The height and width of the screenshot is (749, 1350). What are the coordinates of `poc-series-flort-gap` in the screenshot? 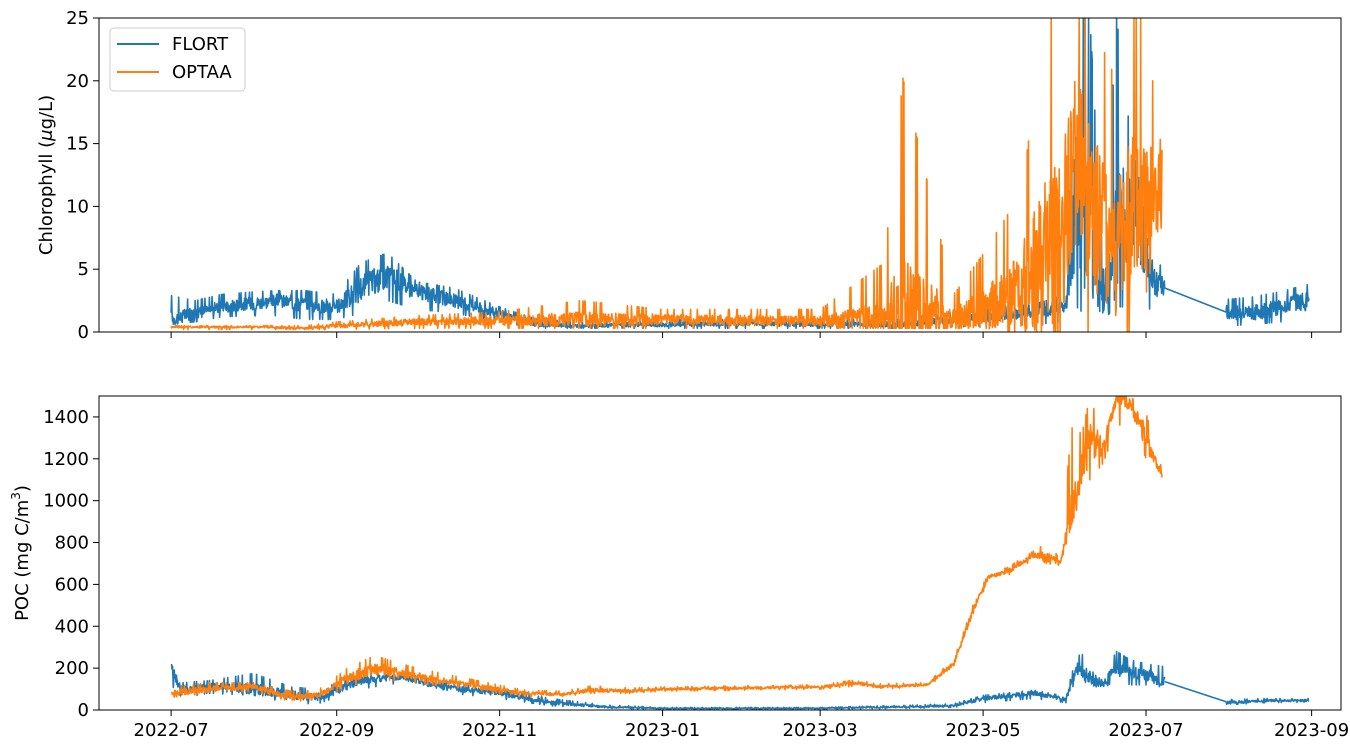 It's located at (1195, 691).